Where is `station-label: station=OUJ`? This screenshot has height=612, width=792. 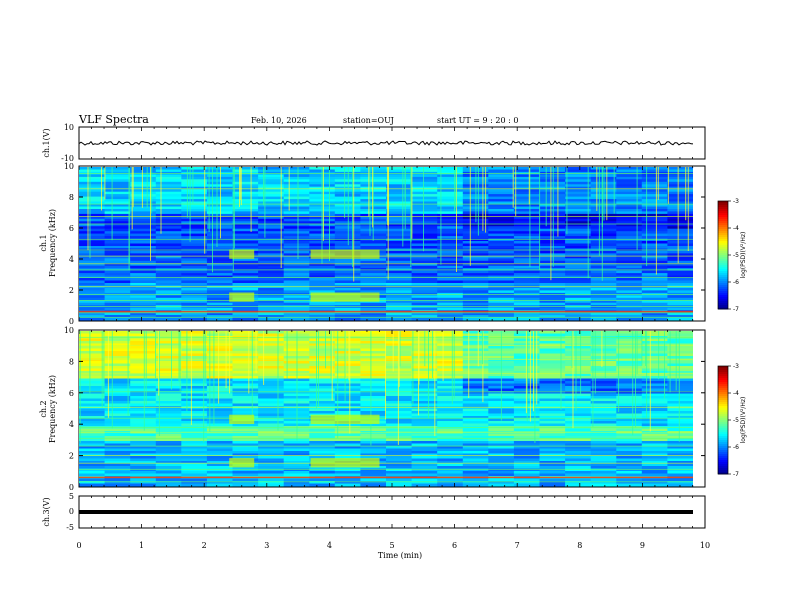 station-label: station=OUJ is located at coordinates (368, 120).